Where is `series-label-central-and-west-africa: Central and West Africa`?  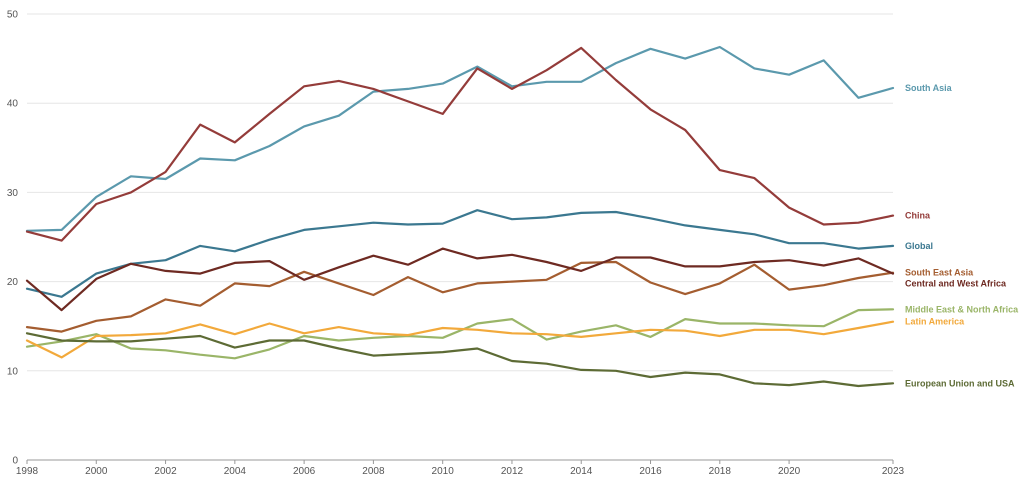 series-label-central-and-west-africa: Central and West Africa is located at coordinates (956, 284).